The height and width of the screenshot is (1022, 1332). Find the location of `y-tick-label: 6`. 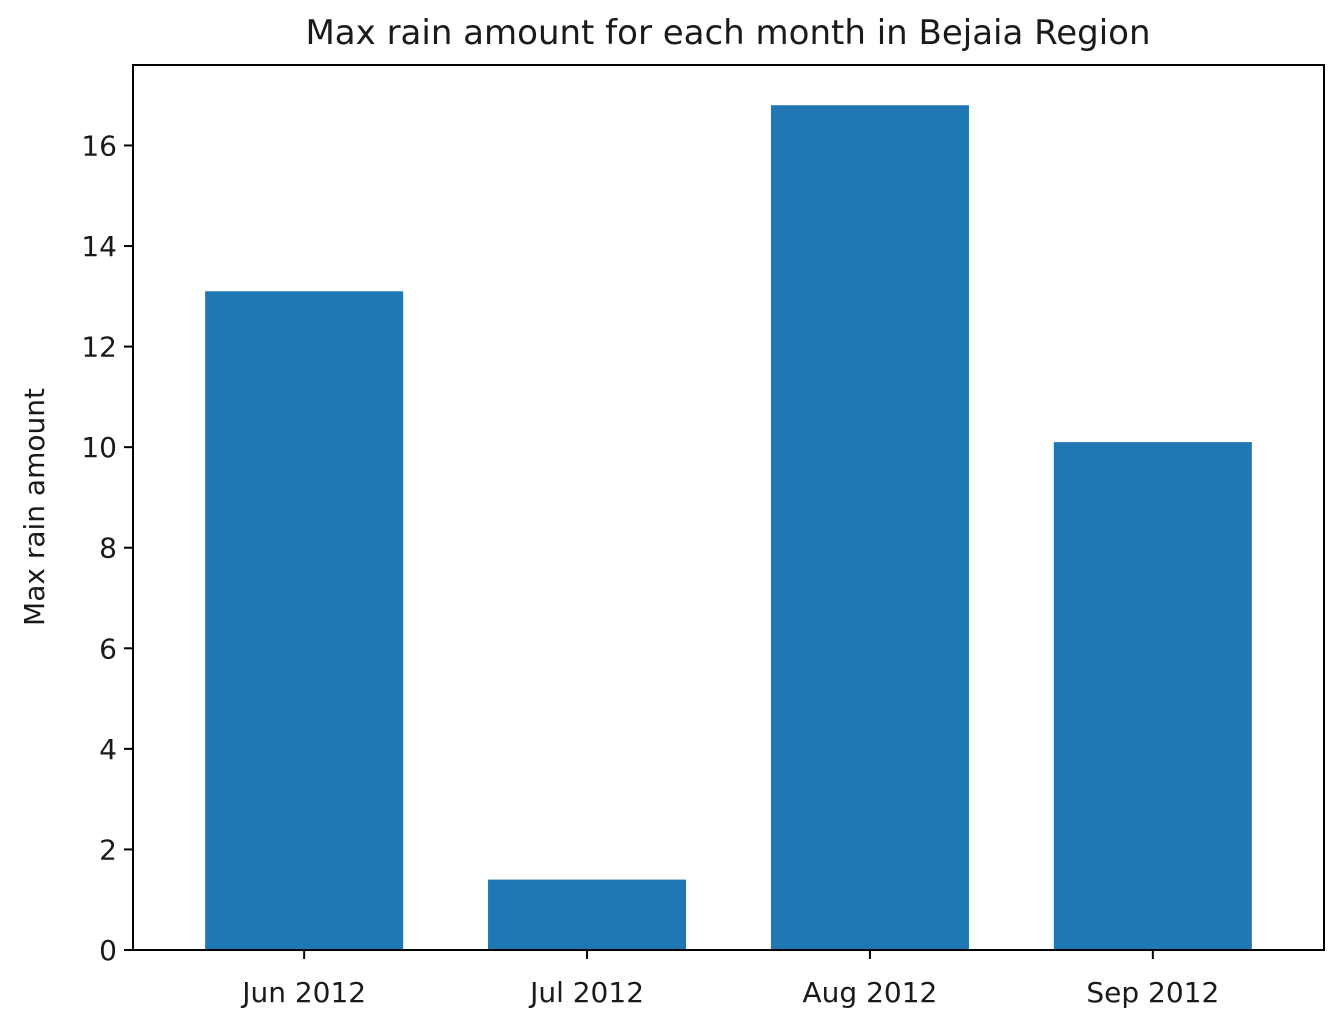

y-tick-label: 6 is located at coordinates (108, 648).